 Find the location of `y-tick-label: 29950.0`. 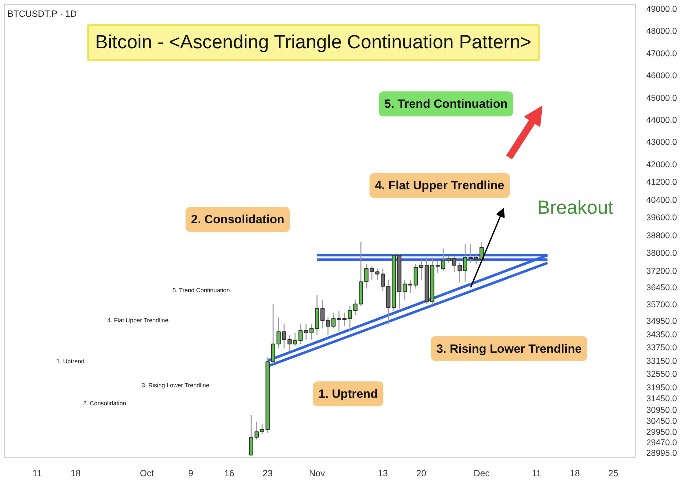

y-tick-label: 29950.0 is located at coordinates (662, 431).